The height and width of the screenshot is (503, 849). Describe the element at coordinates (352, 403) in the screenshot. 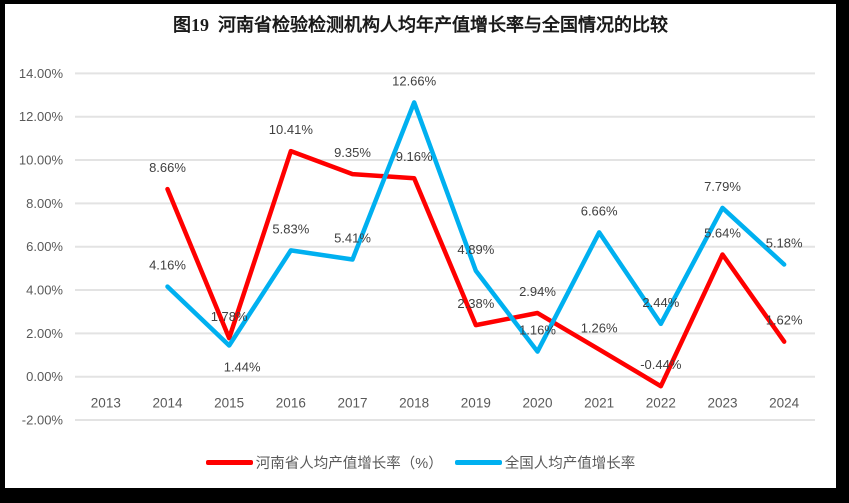

I see `x-axis-tick-label: 2017` at that location.